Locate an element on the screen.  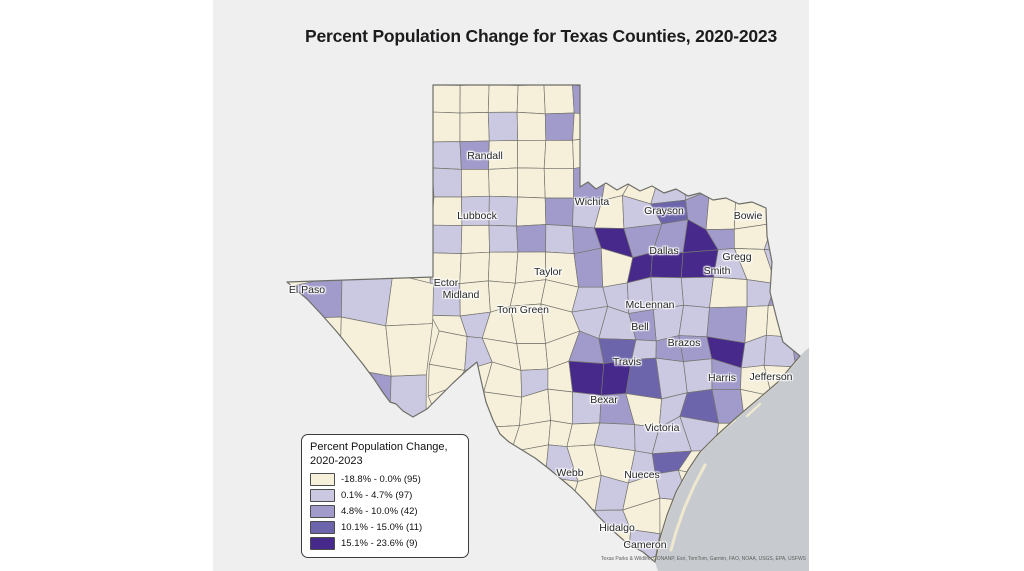
county-label-smith: Smith is located at coordinates (717, 271).